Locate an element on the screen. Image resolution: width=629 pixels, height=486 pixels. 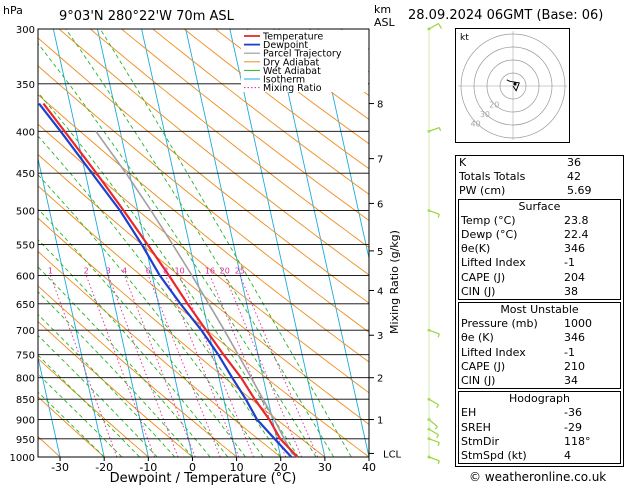
height-unit-top: km is located at coordinates (382, 9).